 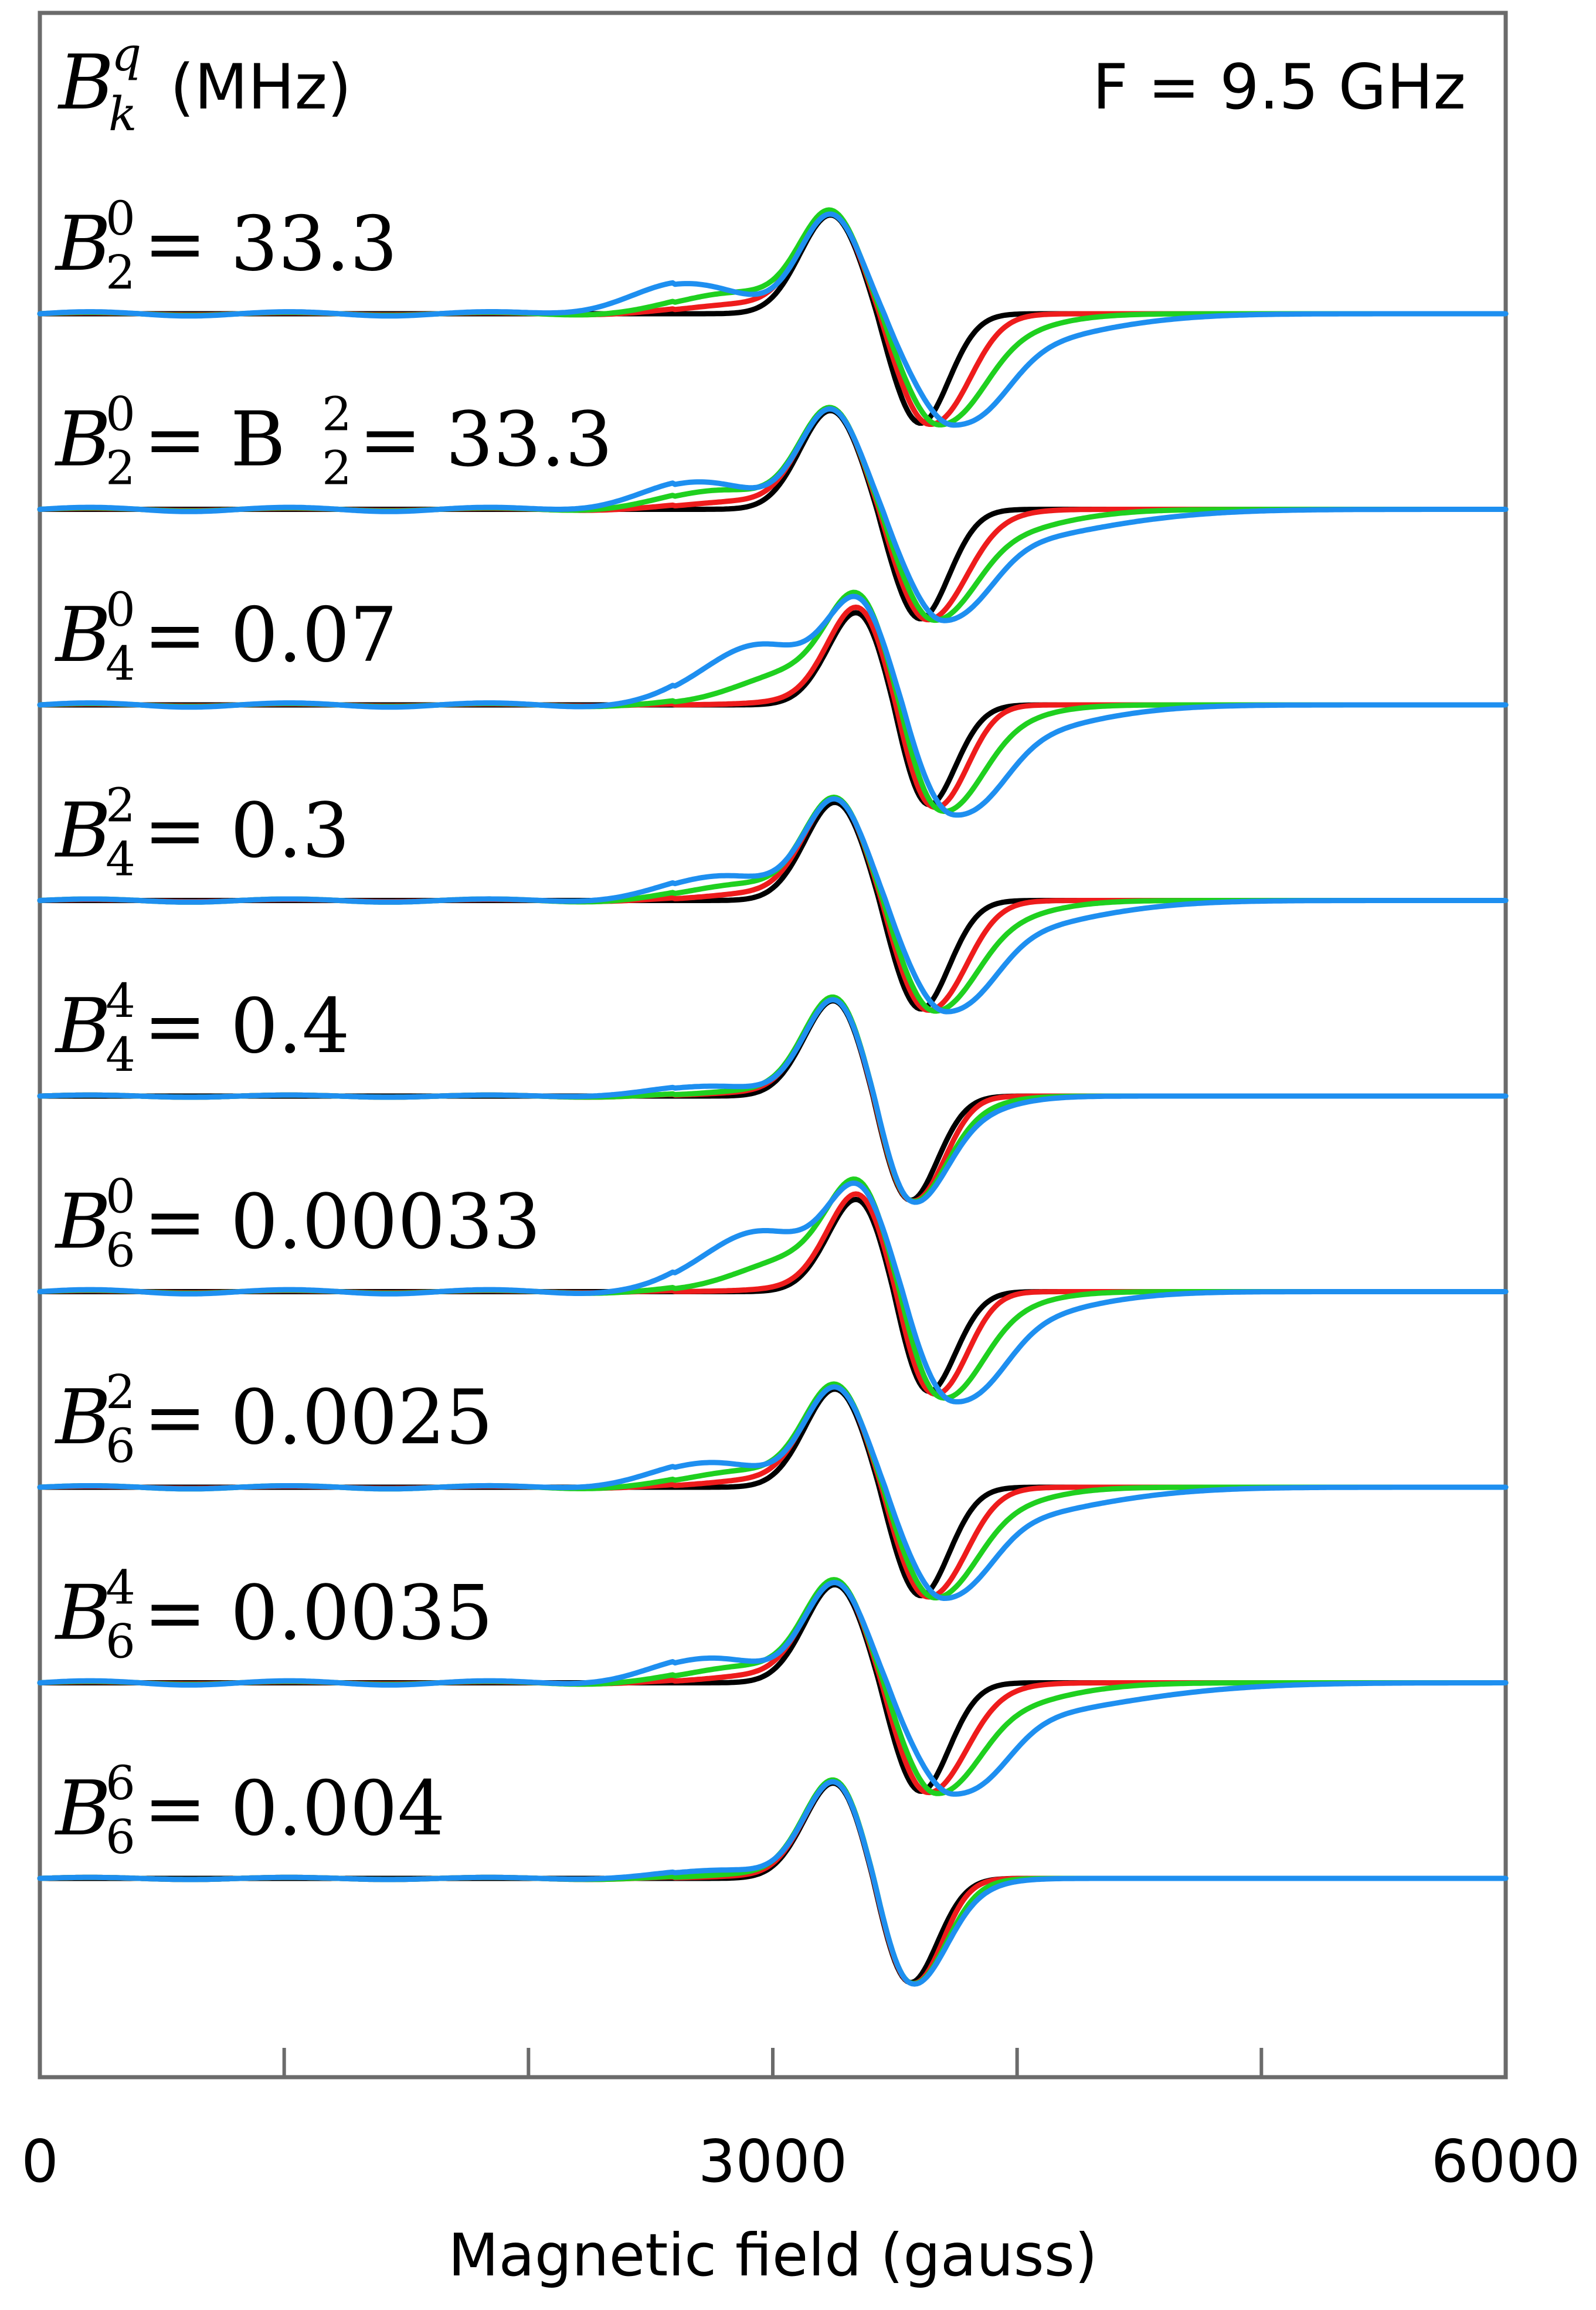 What do you see at coordinates (773, 2255) in the screenshot?
I see `x-axis-title: Magnetic field (gauss)` at bounding box center [773, 2255].